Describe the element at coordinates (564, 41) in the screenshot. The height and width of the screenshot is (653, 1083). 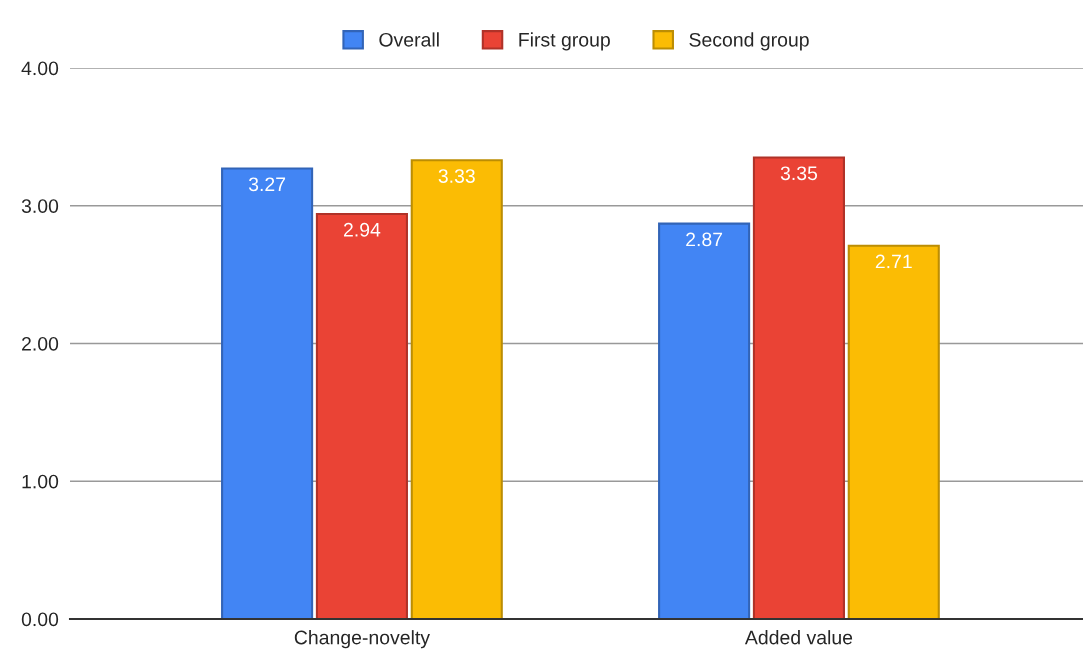
I see `legend-label: First group` at that location.